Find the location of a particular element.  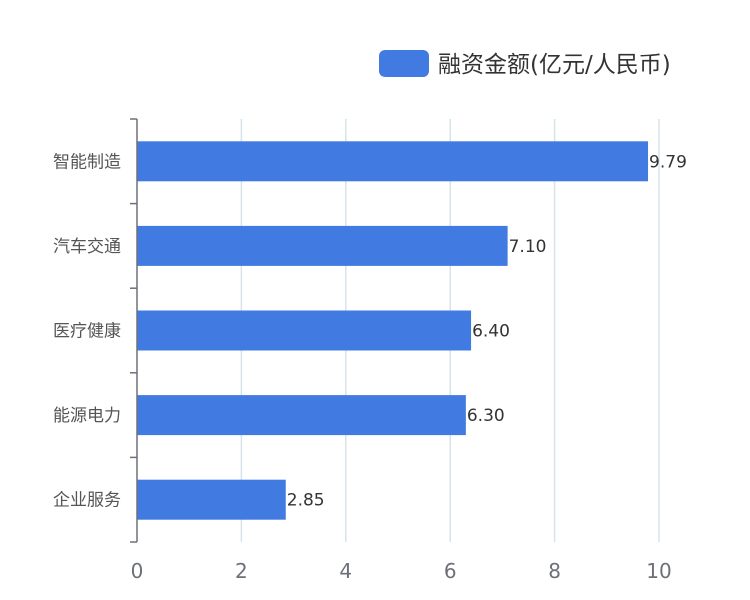

x-tick-label: 8 is located at coordinates (554, 571).